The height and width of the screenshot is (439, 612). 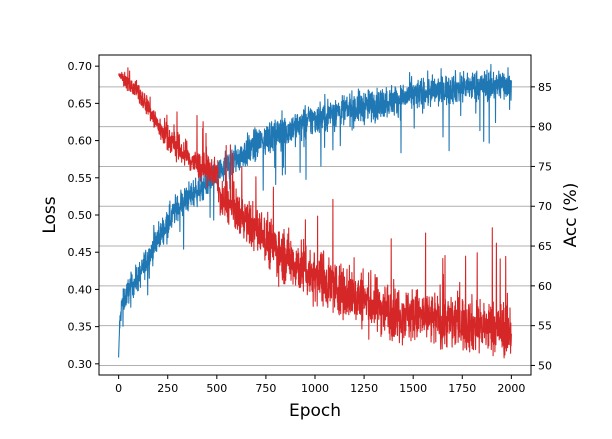 What do you see at coordinates (545, 166) in the screenshot?
I see `y-tick-label-right: 75` at bounding box center [545, 166].